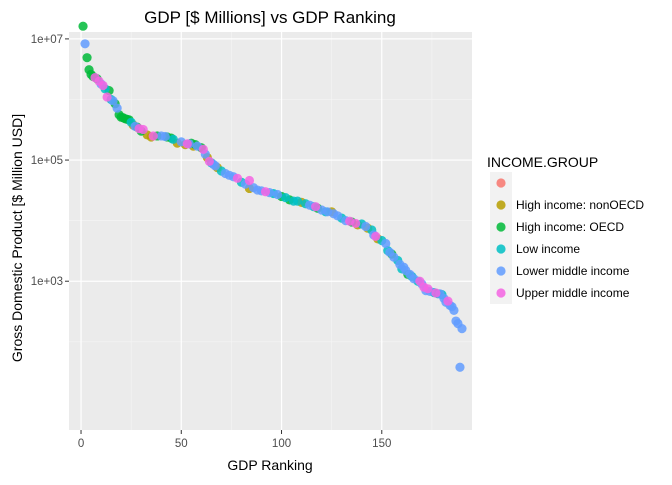  I want to click on y-tick-label: 1e+05, so click(47, 161).